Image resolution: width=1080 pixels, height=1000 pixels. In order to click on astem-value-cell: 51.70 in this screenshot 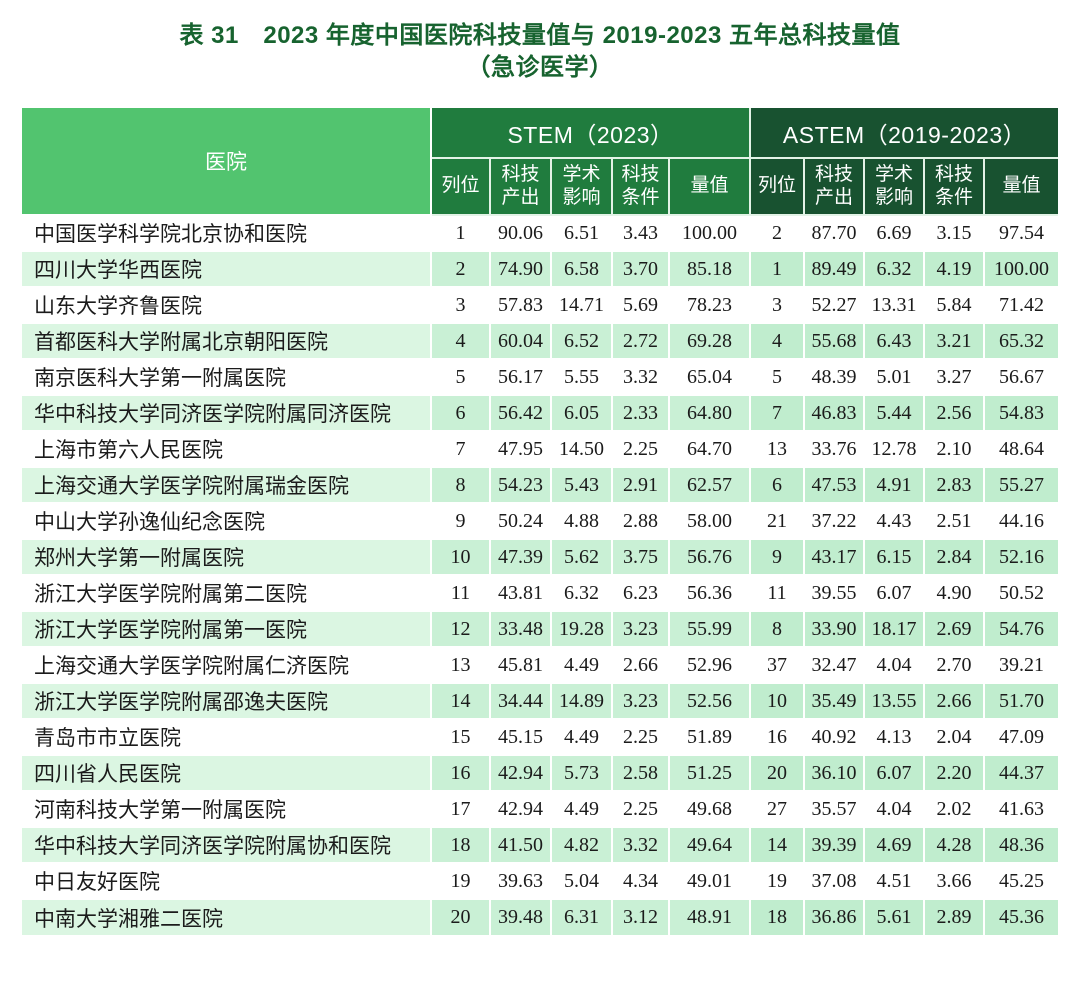, I will do `click(1021, 701)`.